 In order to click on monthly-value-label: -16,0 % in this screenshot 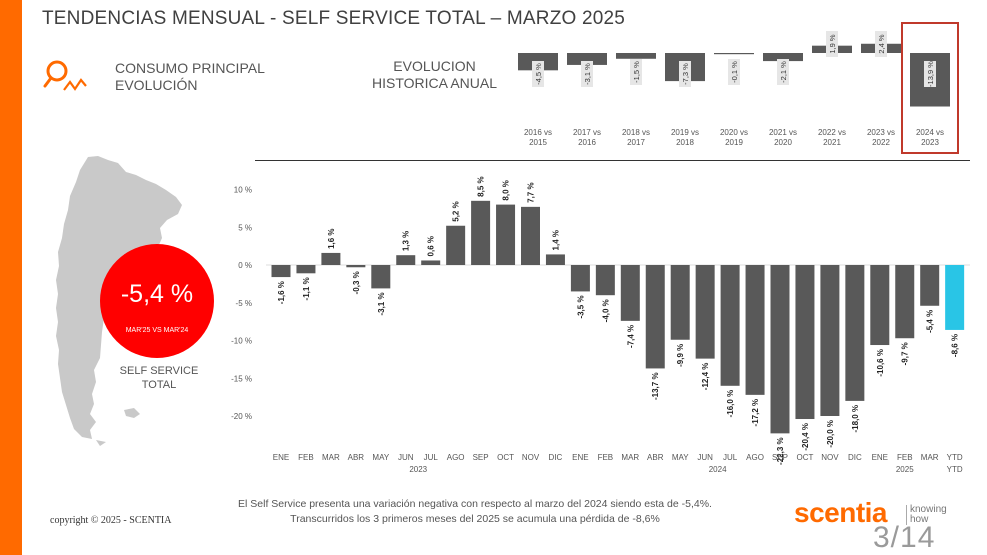, I will do `click(730, 404)`.